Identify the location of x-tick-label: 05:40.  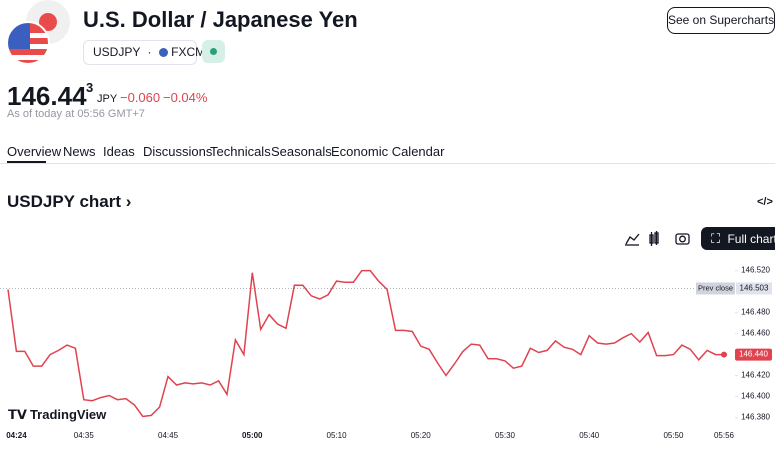
(589, 435).